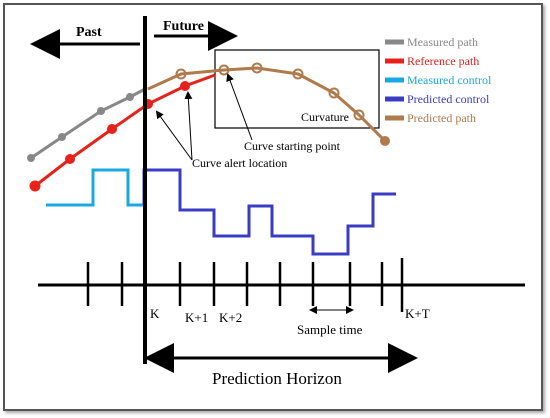  I want to click on legend-item-reference-path: Reference path, so click(432, 61).